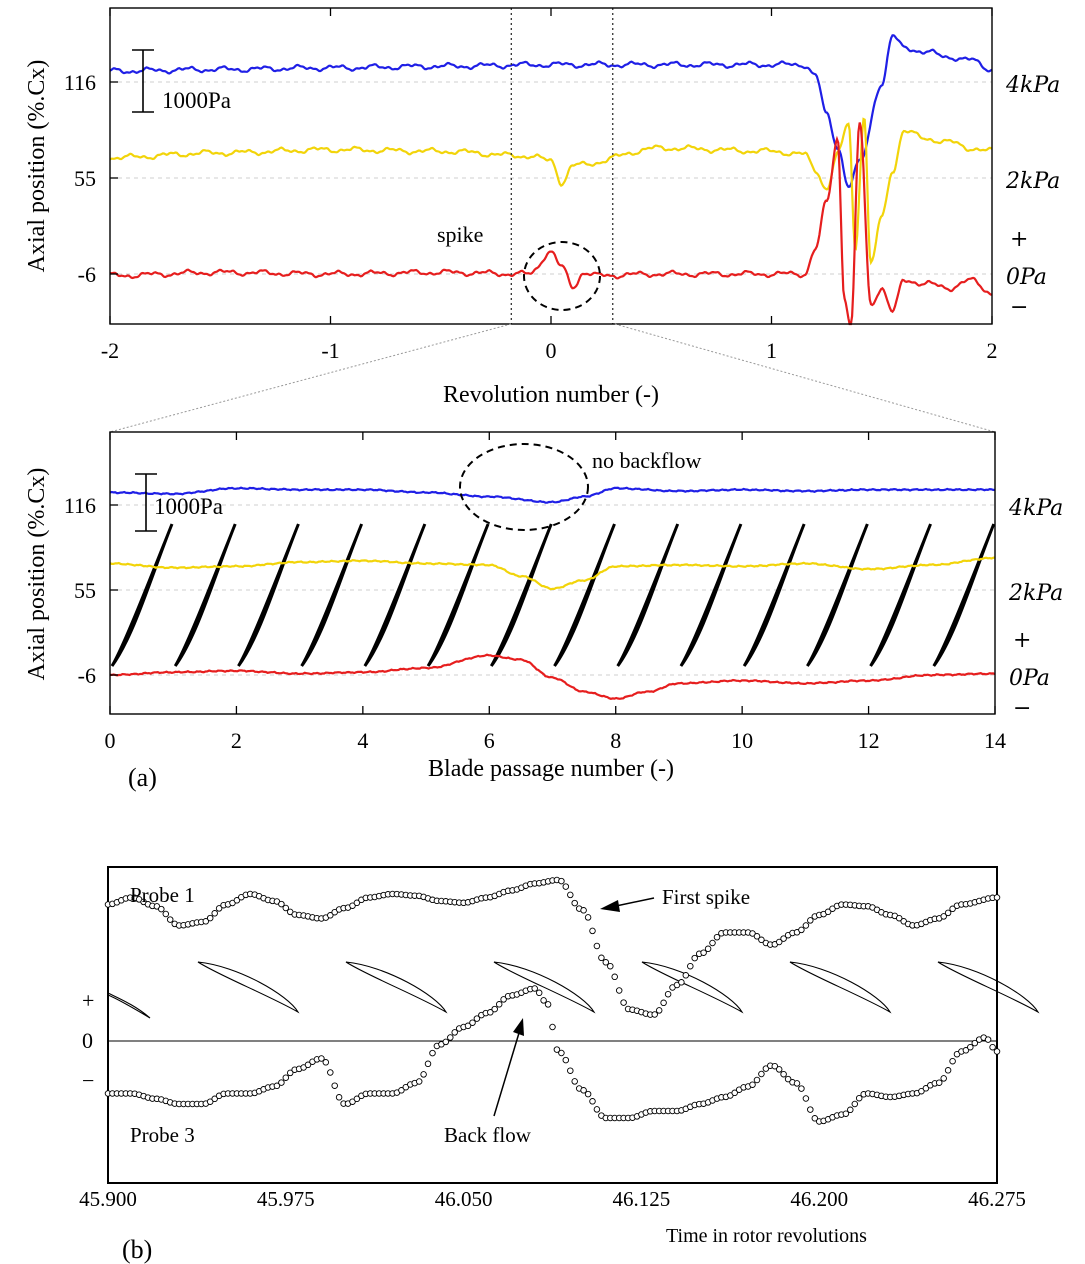 The height and width of the screenshot is (1264, 1085). What do you see at coordinates (997, 1199) in the screenshot?
I see `x-tick-label-5: 46.275` at bounding box center [997, 1199].